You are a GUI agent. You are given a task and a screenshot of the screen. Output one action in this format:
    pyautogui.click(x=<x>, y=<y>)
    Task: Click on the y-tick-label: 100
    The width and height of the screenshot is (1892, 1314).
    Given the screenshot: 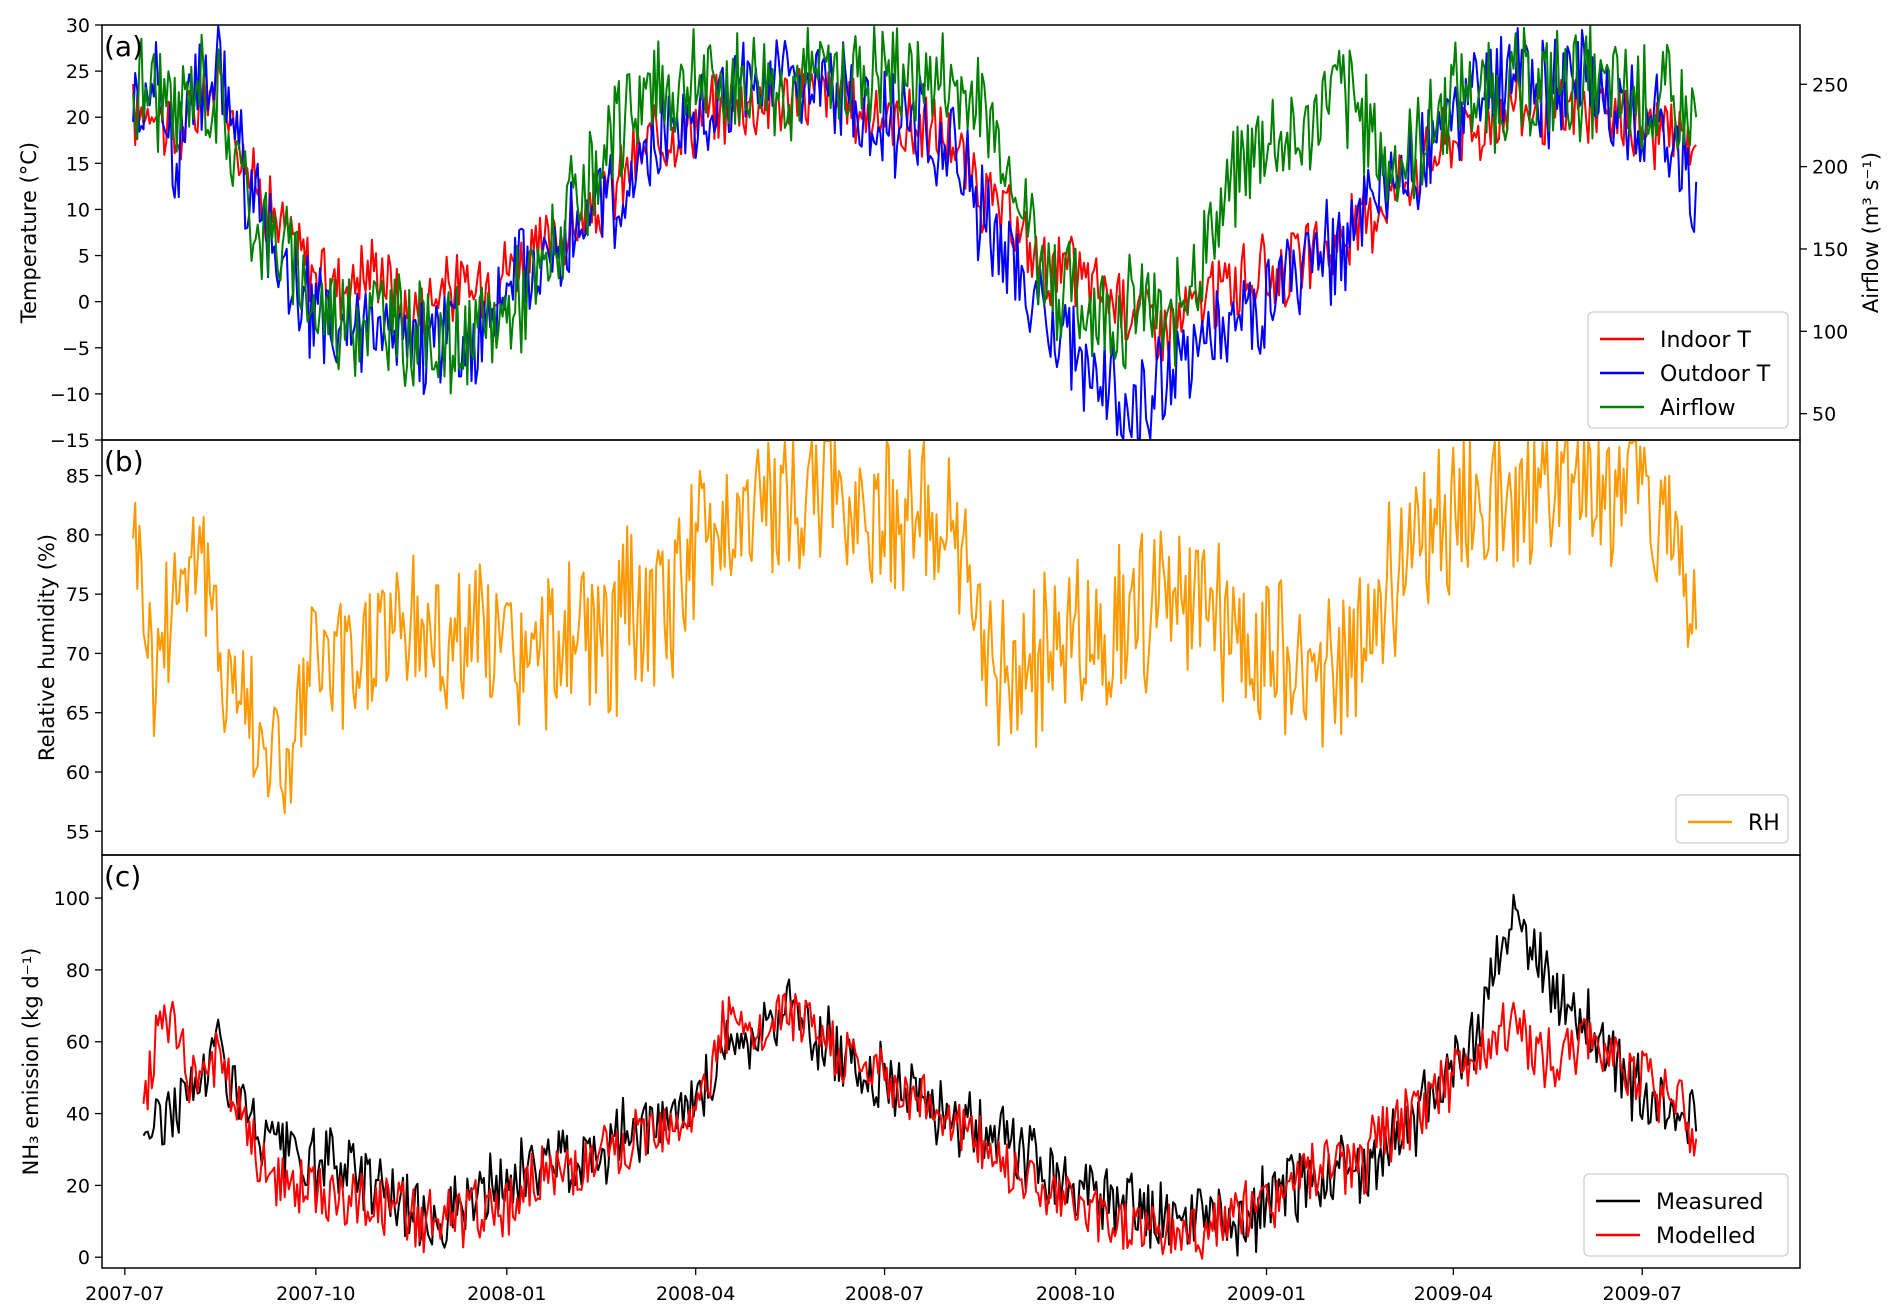 What is the action you would take?
    pyautogui.click(x=72, y=899)
    